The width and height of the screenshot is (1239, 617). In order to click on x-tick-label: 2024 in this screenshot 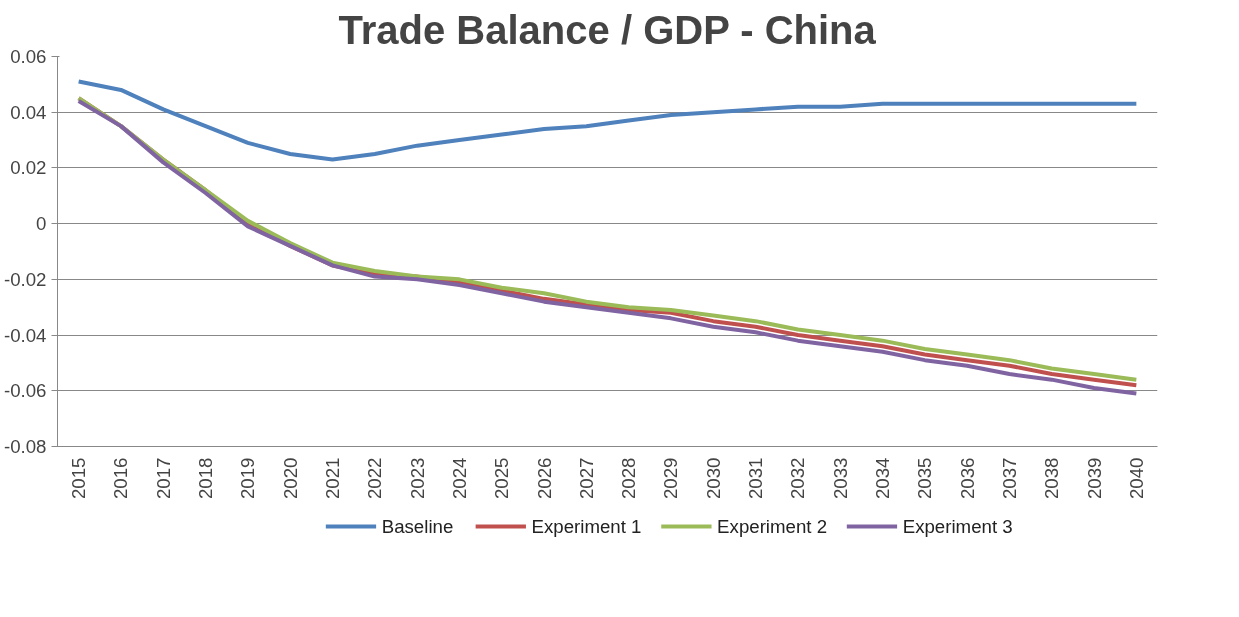, I will do `click(459, 478)`.